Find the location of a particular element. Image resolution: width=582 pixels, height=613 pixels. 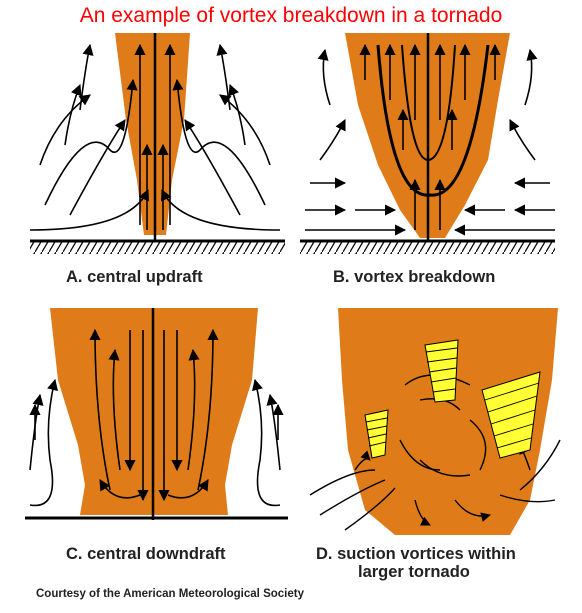

panel-d-suction-vortex-small is located at coordinates (376, 434).